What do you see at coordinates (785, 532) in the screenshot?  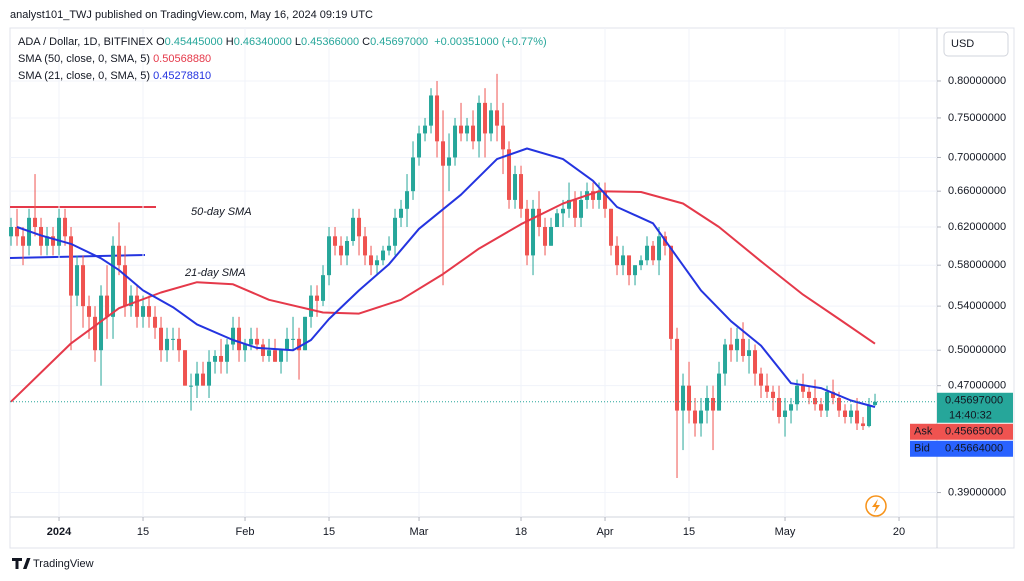 I see `x-tick-label: May` at bounding box center [785, 532].